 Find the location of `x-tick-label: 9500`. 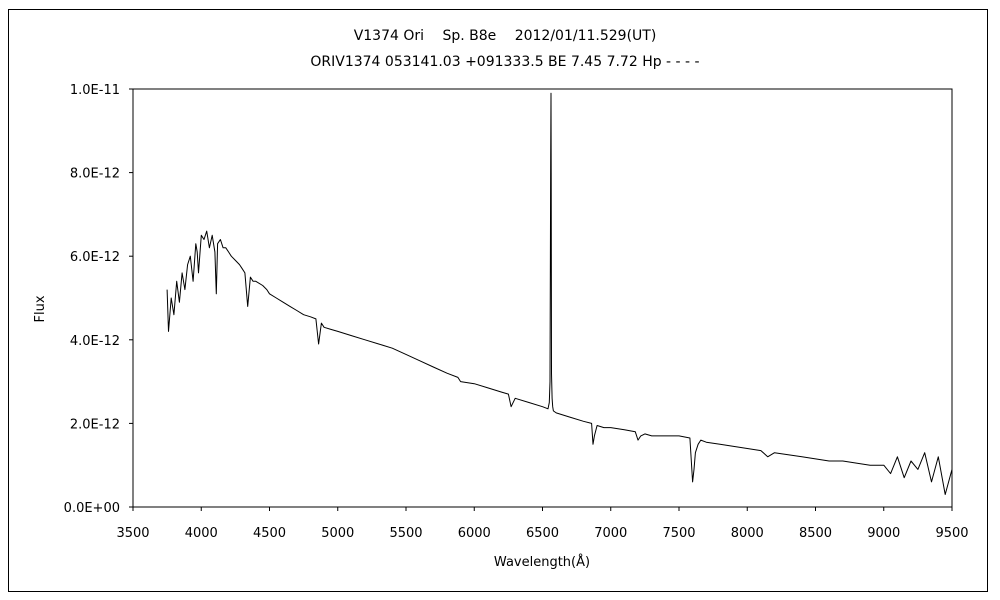

x-tick-label: 9500 is located at coordinates (951, 533).